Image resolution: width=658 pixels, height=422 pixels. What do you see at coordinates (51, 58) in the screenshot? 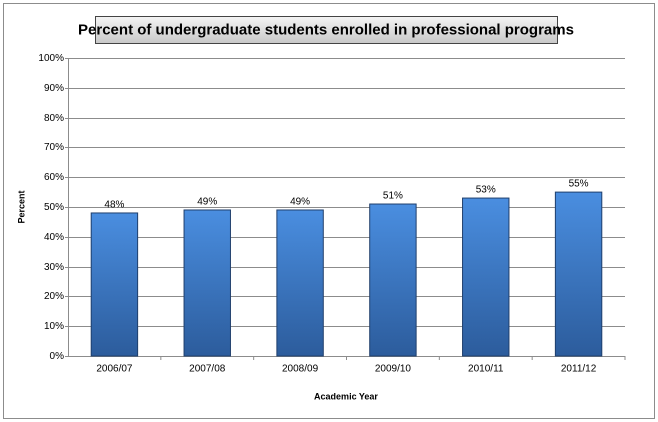
I see `y-tick-label: 100%` at bounding box center [51, 58].